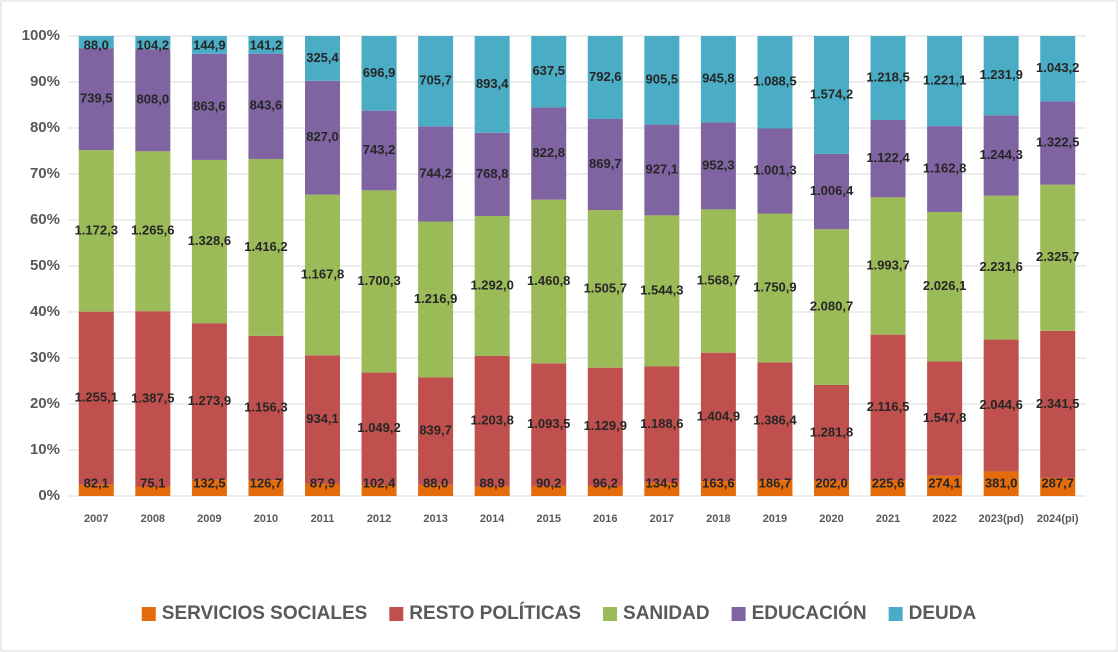 The width and height of the screenshot is (1118, 652). I want to click on value-label: 696,9, so click(379, 72).